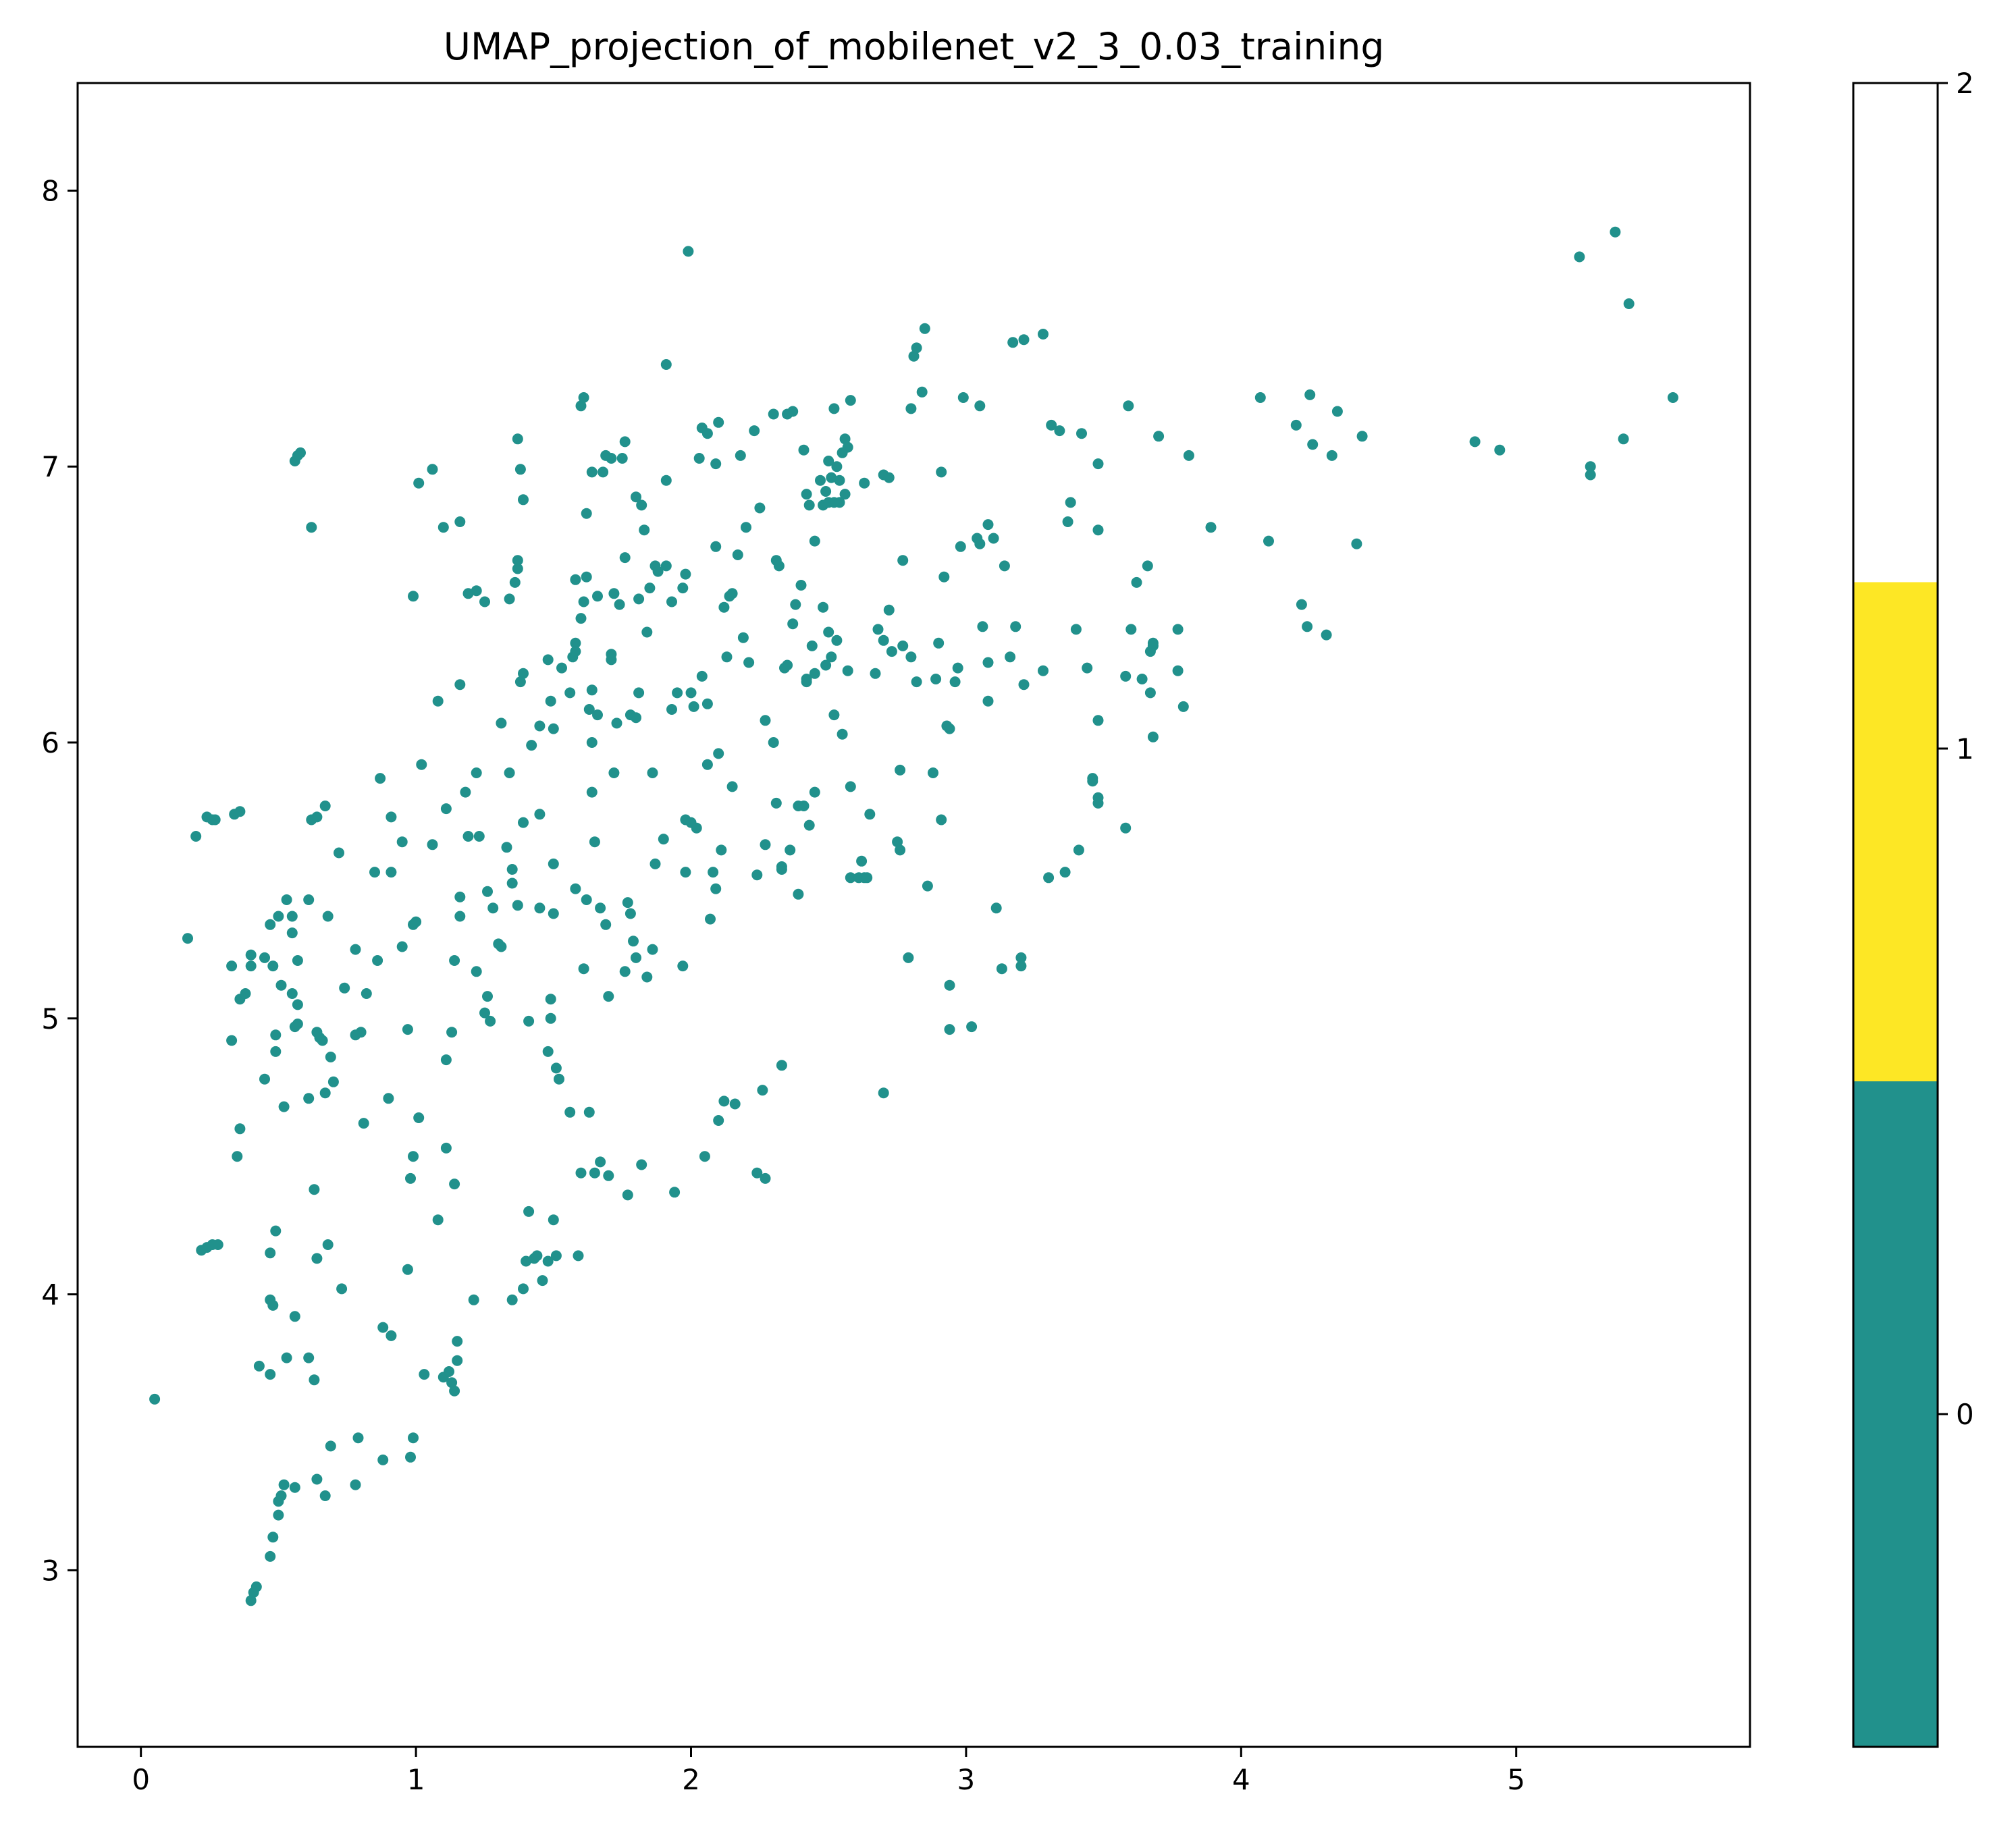 The image size is (2016, 1840). Describe the element at coordinates (1965, 83) in the screenshot. I see `colorbar-tick-label: 2` at that location.